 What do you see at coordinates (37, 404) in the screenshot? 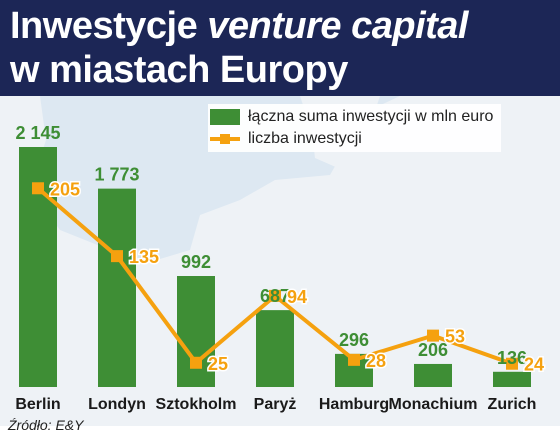
I see `category-label-0: Berlin` at bounding box center [37, 404].